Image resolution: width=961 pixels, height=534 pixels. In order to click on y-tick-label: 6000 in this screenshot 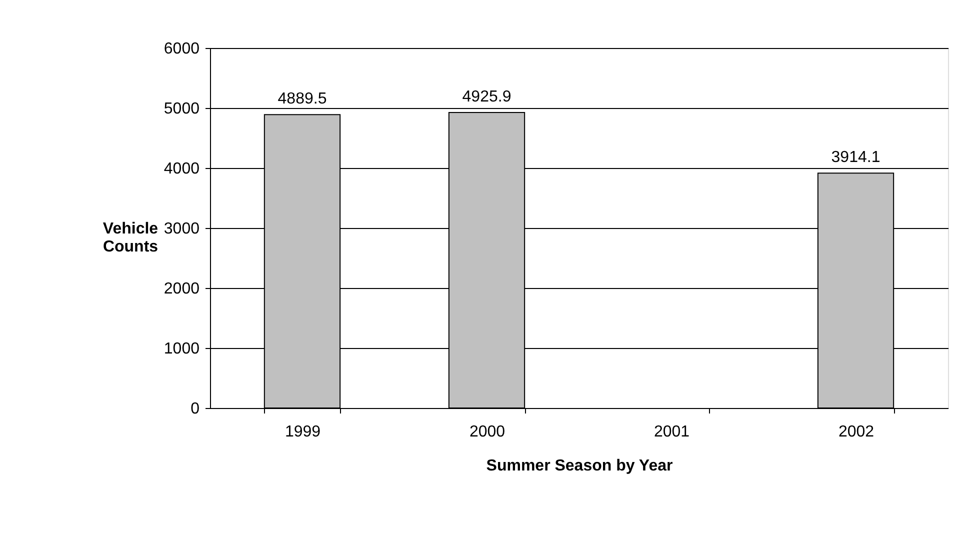, I will do `click(182, 49)`.